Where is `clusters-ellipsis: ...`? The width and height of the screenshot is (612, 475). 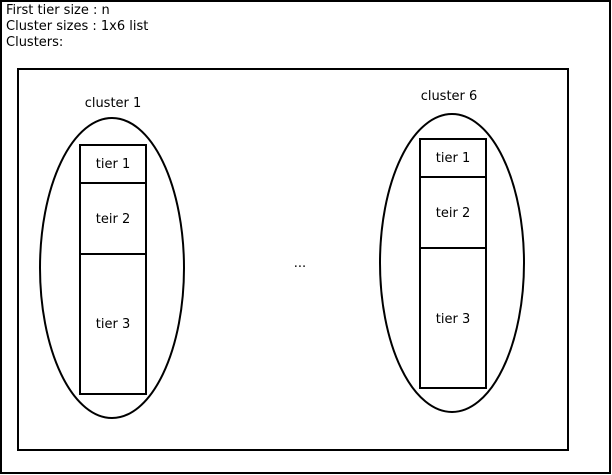
clusters-ellipsis: ... is located at coordinates (300, 263).